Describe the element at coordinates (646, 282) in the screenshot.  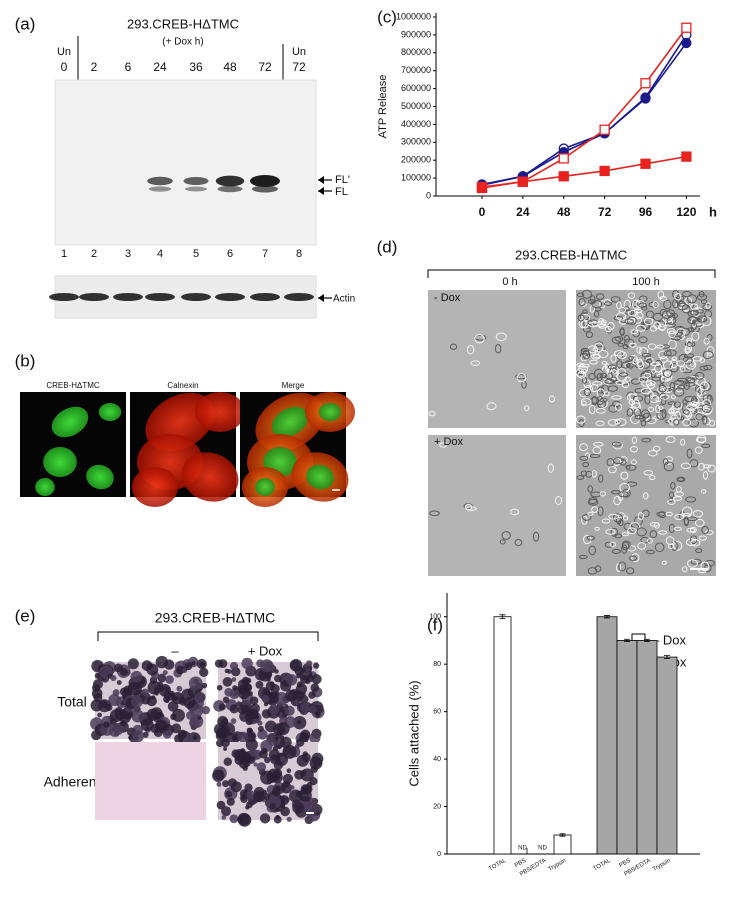
I see `column-label: 100 h` at that location.